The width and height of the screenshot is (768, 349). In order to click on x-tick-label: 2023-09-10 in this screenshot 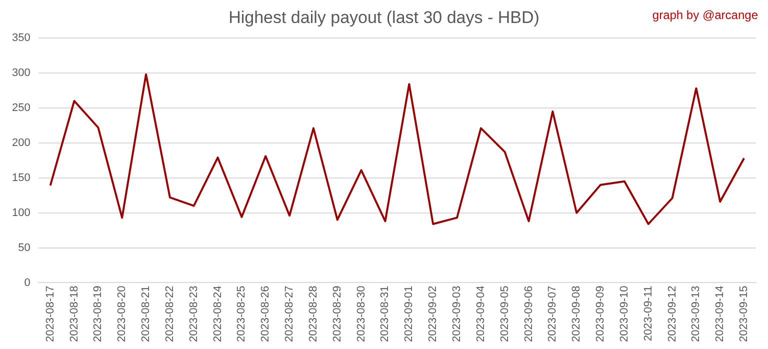, I will do `click(624, 314)`.